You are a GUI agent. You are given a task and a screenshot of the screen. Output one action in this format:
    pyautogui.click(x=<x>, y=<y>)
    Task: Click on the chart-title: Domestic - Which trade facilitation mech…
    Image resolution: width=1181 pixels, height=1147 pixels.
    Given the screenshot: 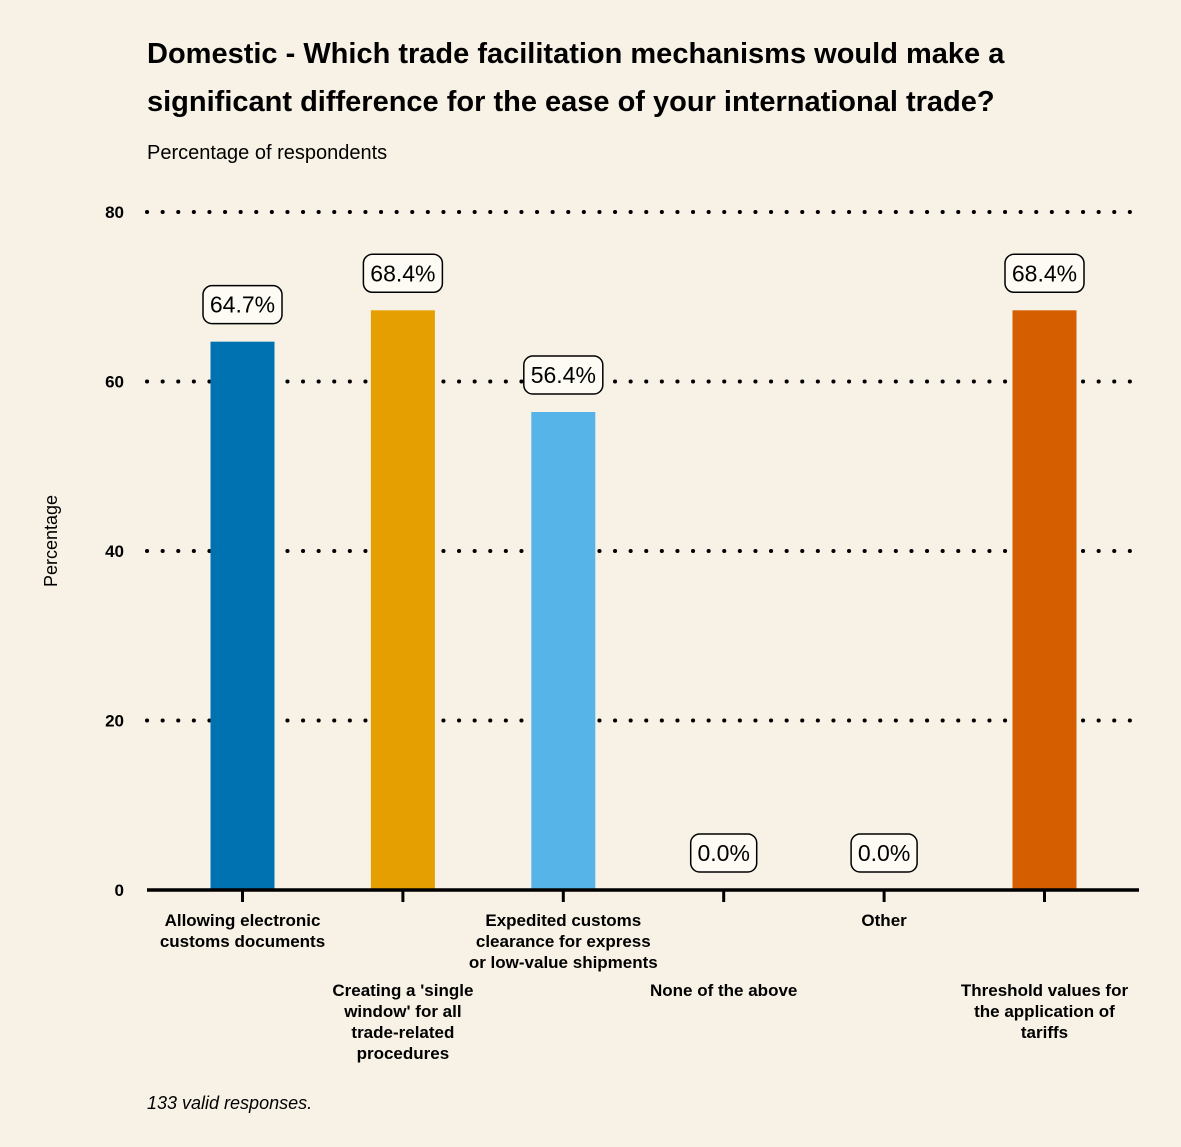 What is the action you would take?
    pyautogui.click(x=576, y=78)
    